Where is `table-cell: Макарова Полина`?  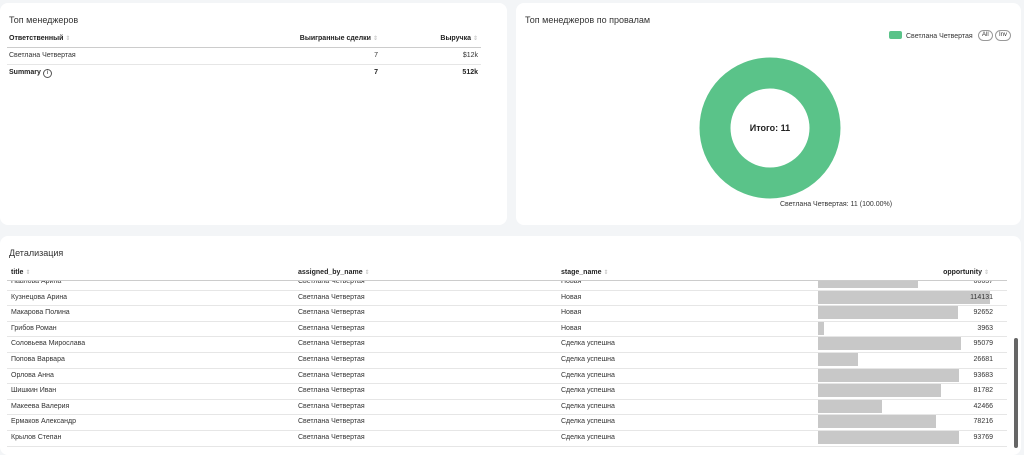
table-cell: Макарова Полина is located at coordinates (40, 313).